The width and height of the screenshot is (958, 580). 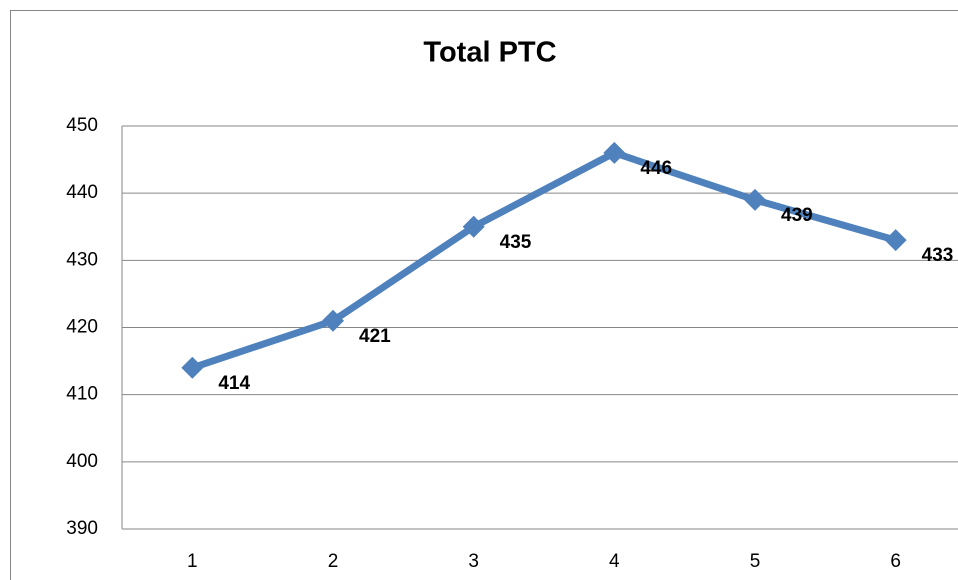 I want to click on x-tick-label: 1, so click(x=192, y=561).